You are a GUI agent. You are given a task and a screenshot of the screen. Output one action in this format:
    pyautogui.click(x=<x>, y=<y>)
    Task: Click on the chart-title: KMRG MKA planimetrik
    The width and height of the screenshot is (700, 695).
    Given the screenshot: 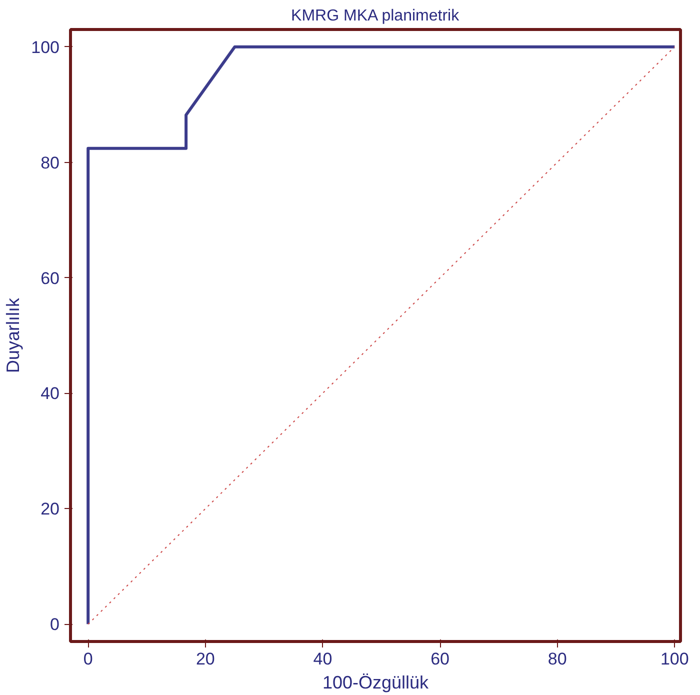 What is the action you would take?
    pyautogui.click(x=375, y=16)
    